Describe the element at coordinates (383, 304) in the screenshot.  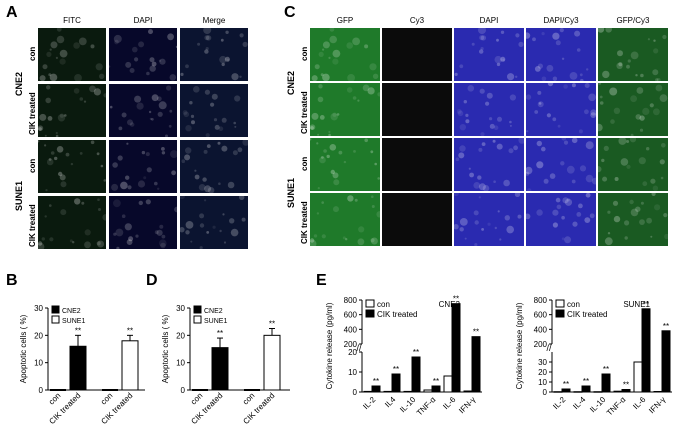
I see `legend-label: con` at that location.